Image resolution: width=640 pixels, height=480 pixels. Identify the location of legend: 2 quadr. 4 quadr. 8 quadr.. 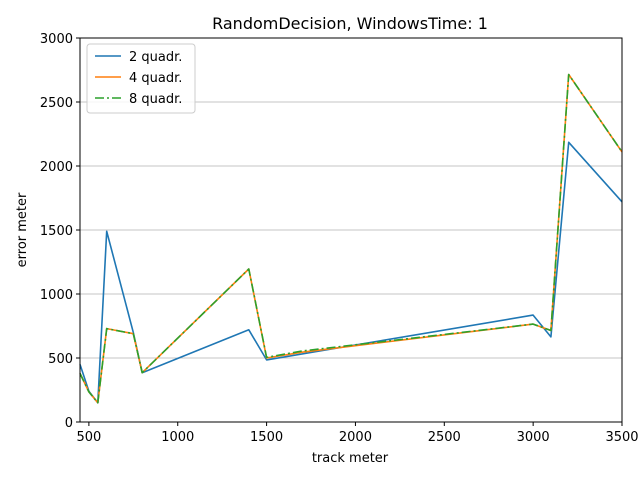
(141, 78).